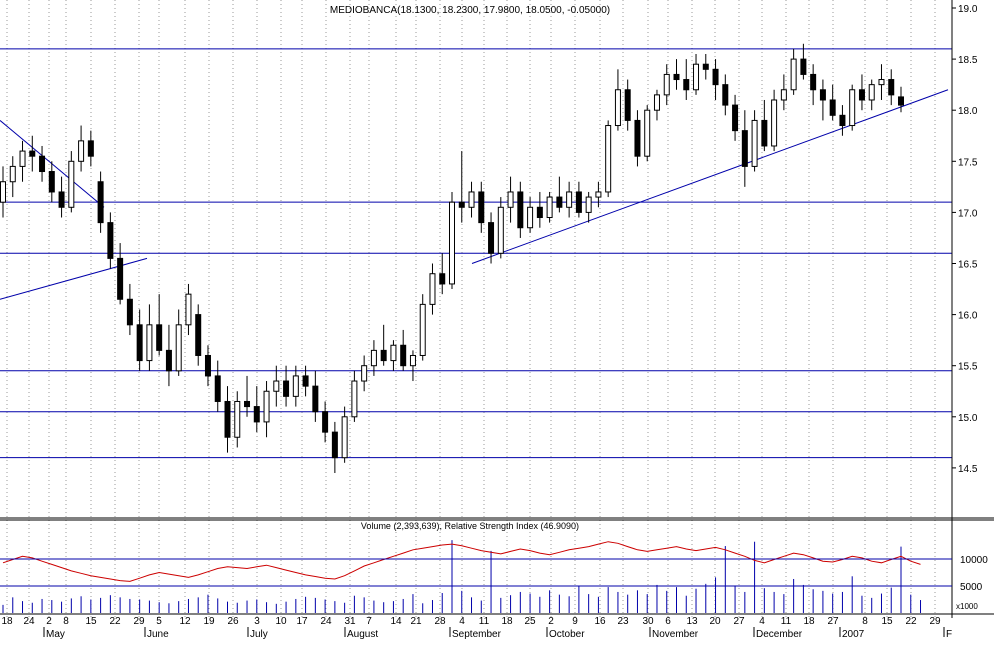  What do you see at coordinates (974, 560) in the screenshot?
I see `volume-tick-label-1: 10000` at bounding box center [974, 560].